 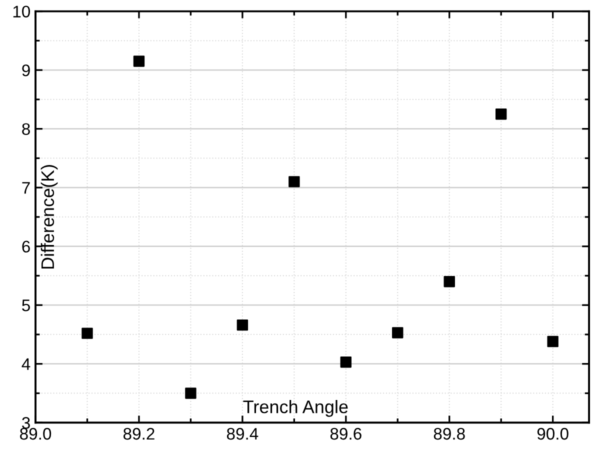 What do you see at coordinates (26, 364) in the screenshot?
I see `y-tick-label: 4` at bounding box center [26, 364].